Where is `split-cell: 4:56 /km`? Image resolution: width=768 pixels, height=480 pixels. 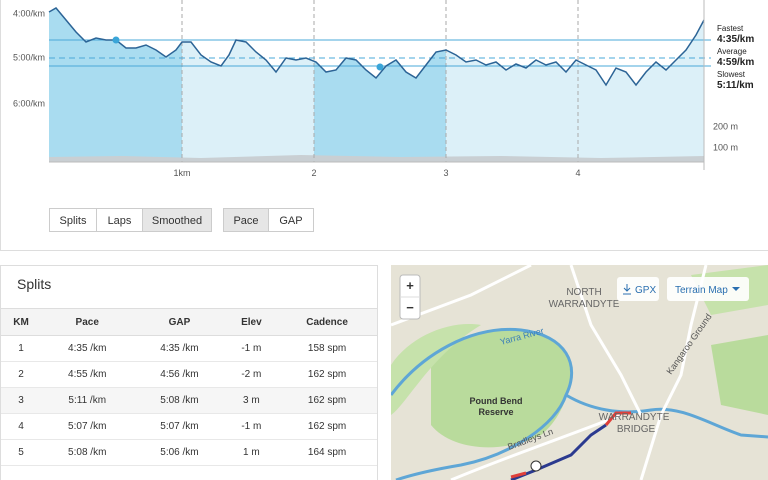 split-cell: 4:56 /km is located at coordinates (179, 374).